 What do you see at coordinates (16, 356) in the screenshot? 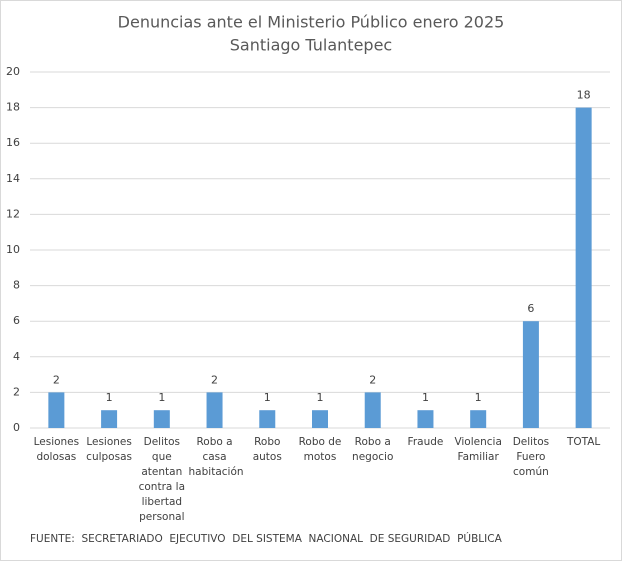
I see `y-tick-label: 4` at bounding box center [16, 356].